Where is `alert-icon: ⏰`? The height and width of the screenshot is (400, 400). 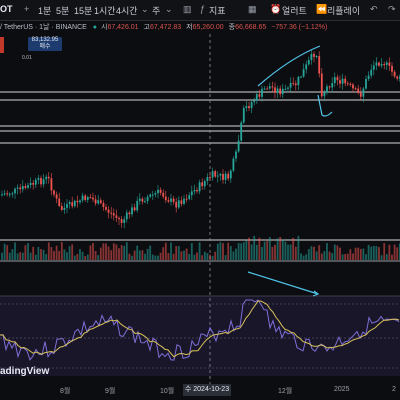
alert-icon: ⏰ is located at coordinates (276, 9).